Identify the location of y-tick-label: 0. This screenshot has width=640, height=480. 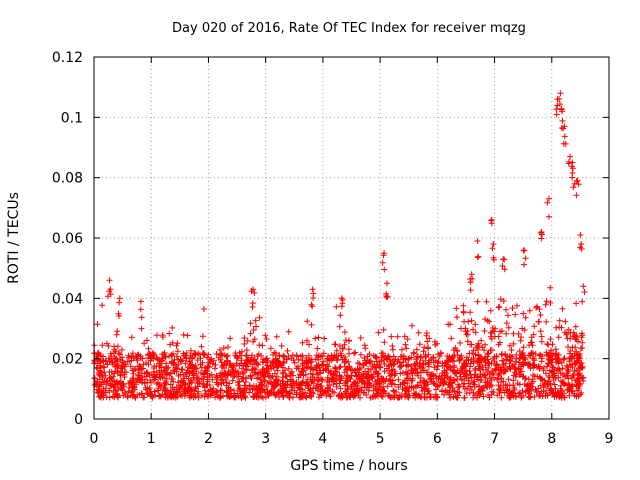
(78, 420).